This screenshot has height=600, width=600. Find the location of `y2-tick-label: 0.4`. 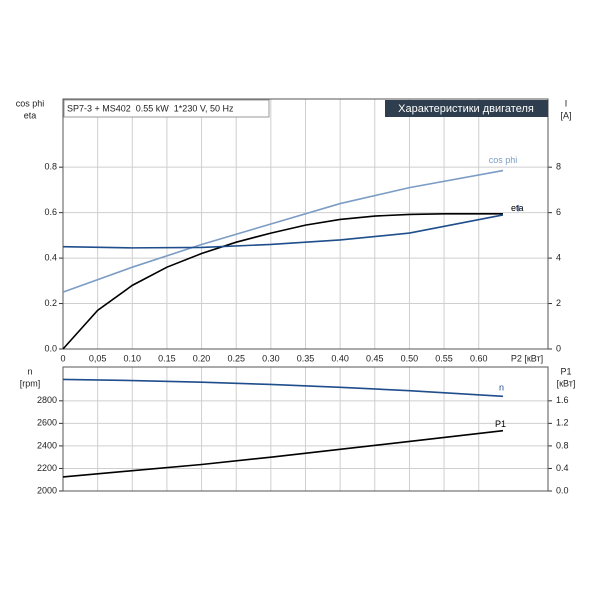

y2-tick-label: 0.4 is located at coordinates (562, 468).